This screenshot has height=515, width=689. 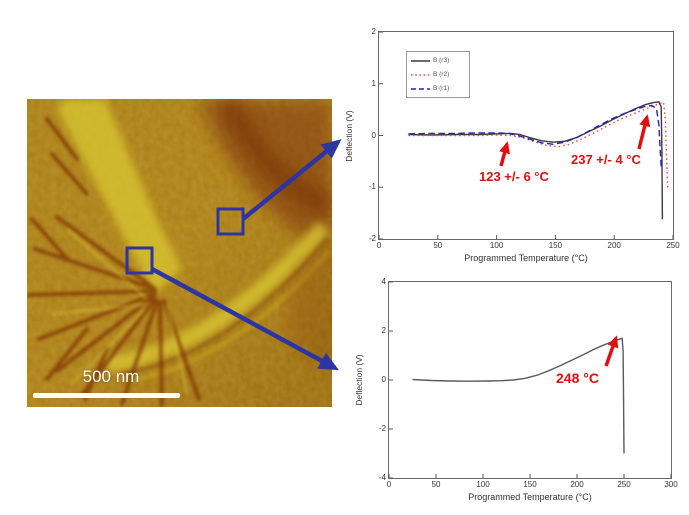 I want to click on data-series-b-r1-, so click(x=535, y=135).